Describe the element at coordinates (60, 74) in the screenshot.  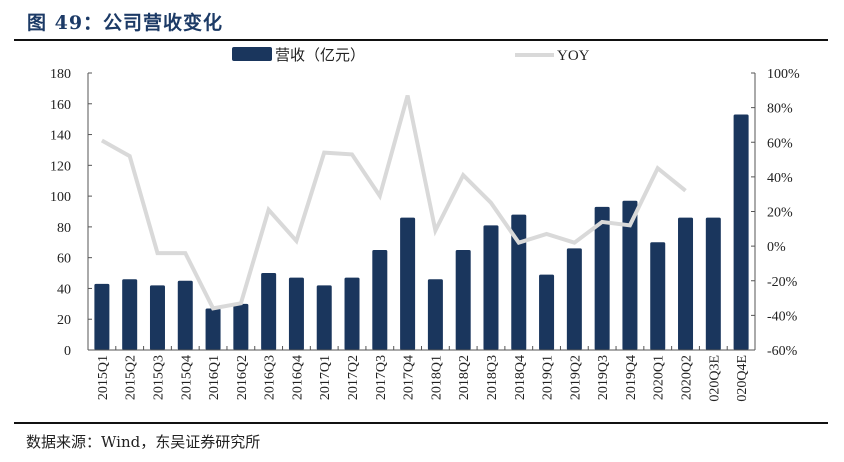
I see `left-tick-label: 180` at that location.